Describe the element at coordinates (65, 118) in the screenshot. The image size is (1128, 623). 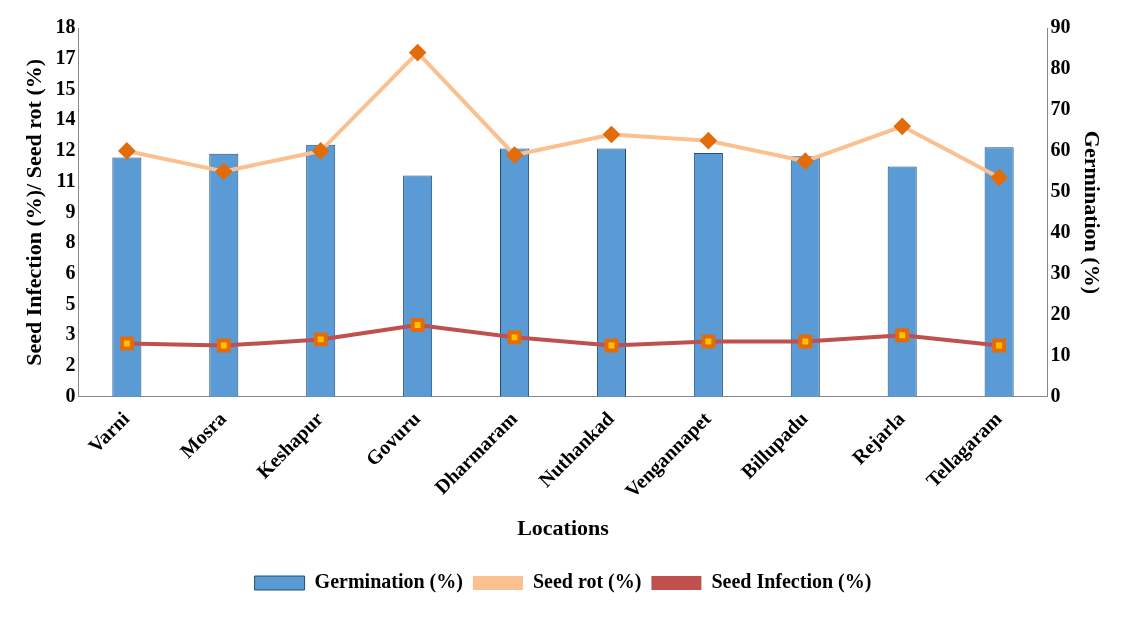
I see `y-tick-label: 14` at that location.